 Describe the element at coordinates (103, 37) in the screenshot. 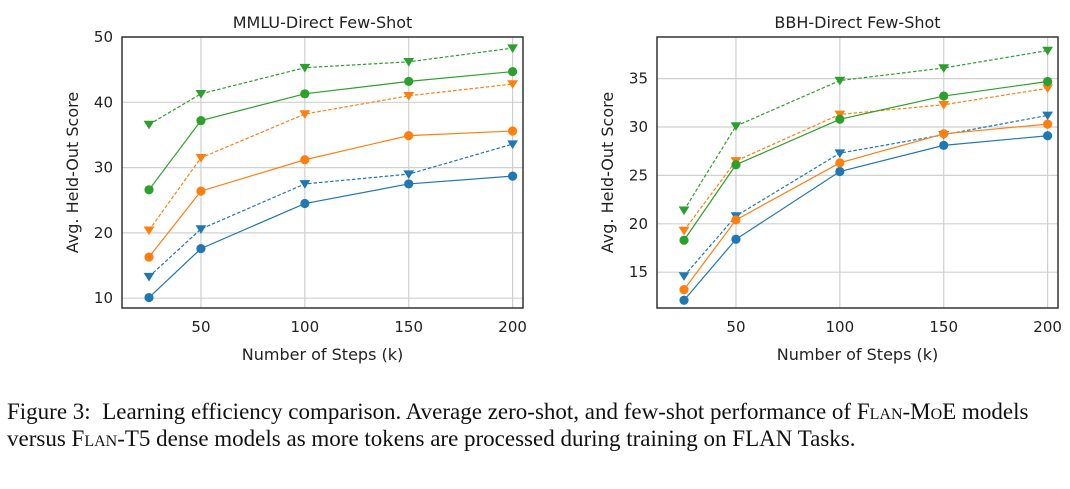

I see `y-tick-label: 50` at that location.